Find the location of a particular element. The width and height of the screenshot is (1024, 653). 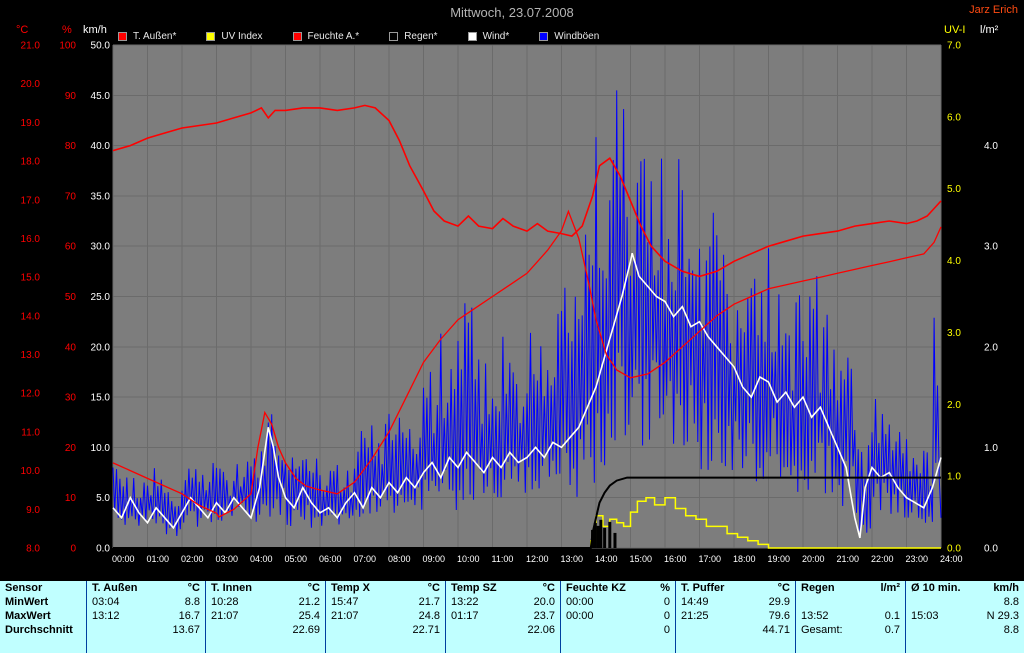

time-tick-label: 13:00 is located at coordinates (572, 559).